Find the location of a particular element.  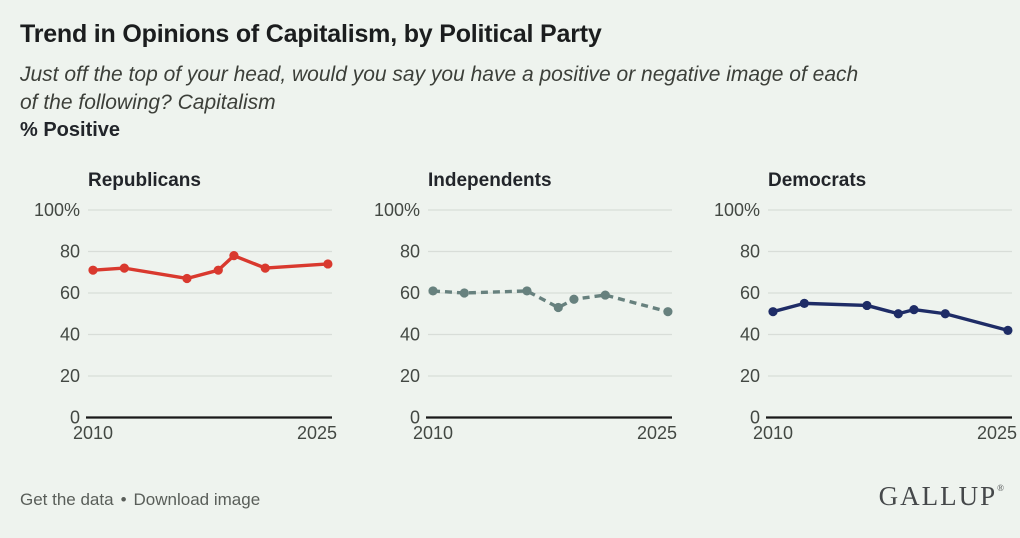

trend-line is located at coordinates (890, 316).